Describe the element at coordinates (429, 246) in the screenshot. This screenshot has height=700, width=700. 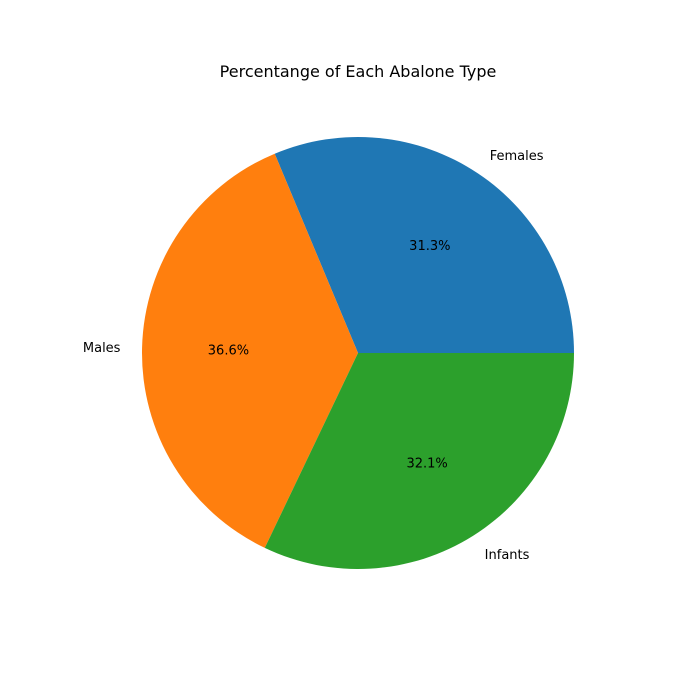
I see `slice-percent-females: 31.3%` at that location.